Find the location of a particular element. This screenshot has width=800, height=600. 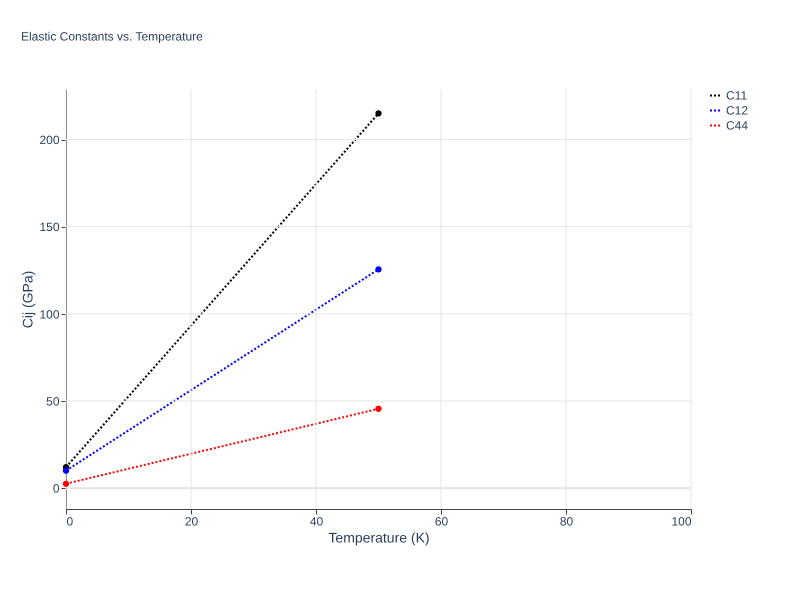

y-axis-title: Cij (GPa) is located at coordinates (27, 299).